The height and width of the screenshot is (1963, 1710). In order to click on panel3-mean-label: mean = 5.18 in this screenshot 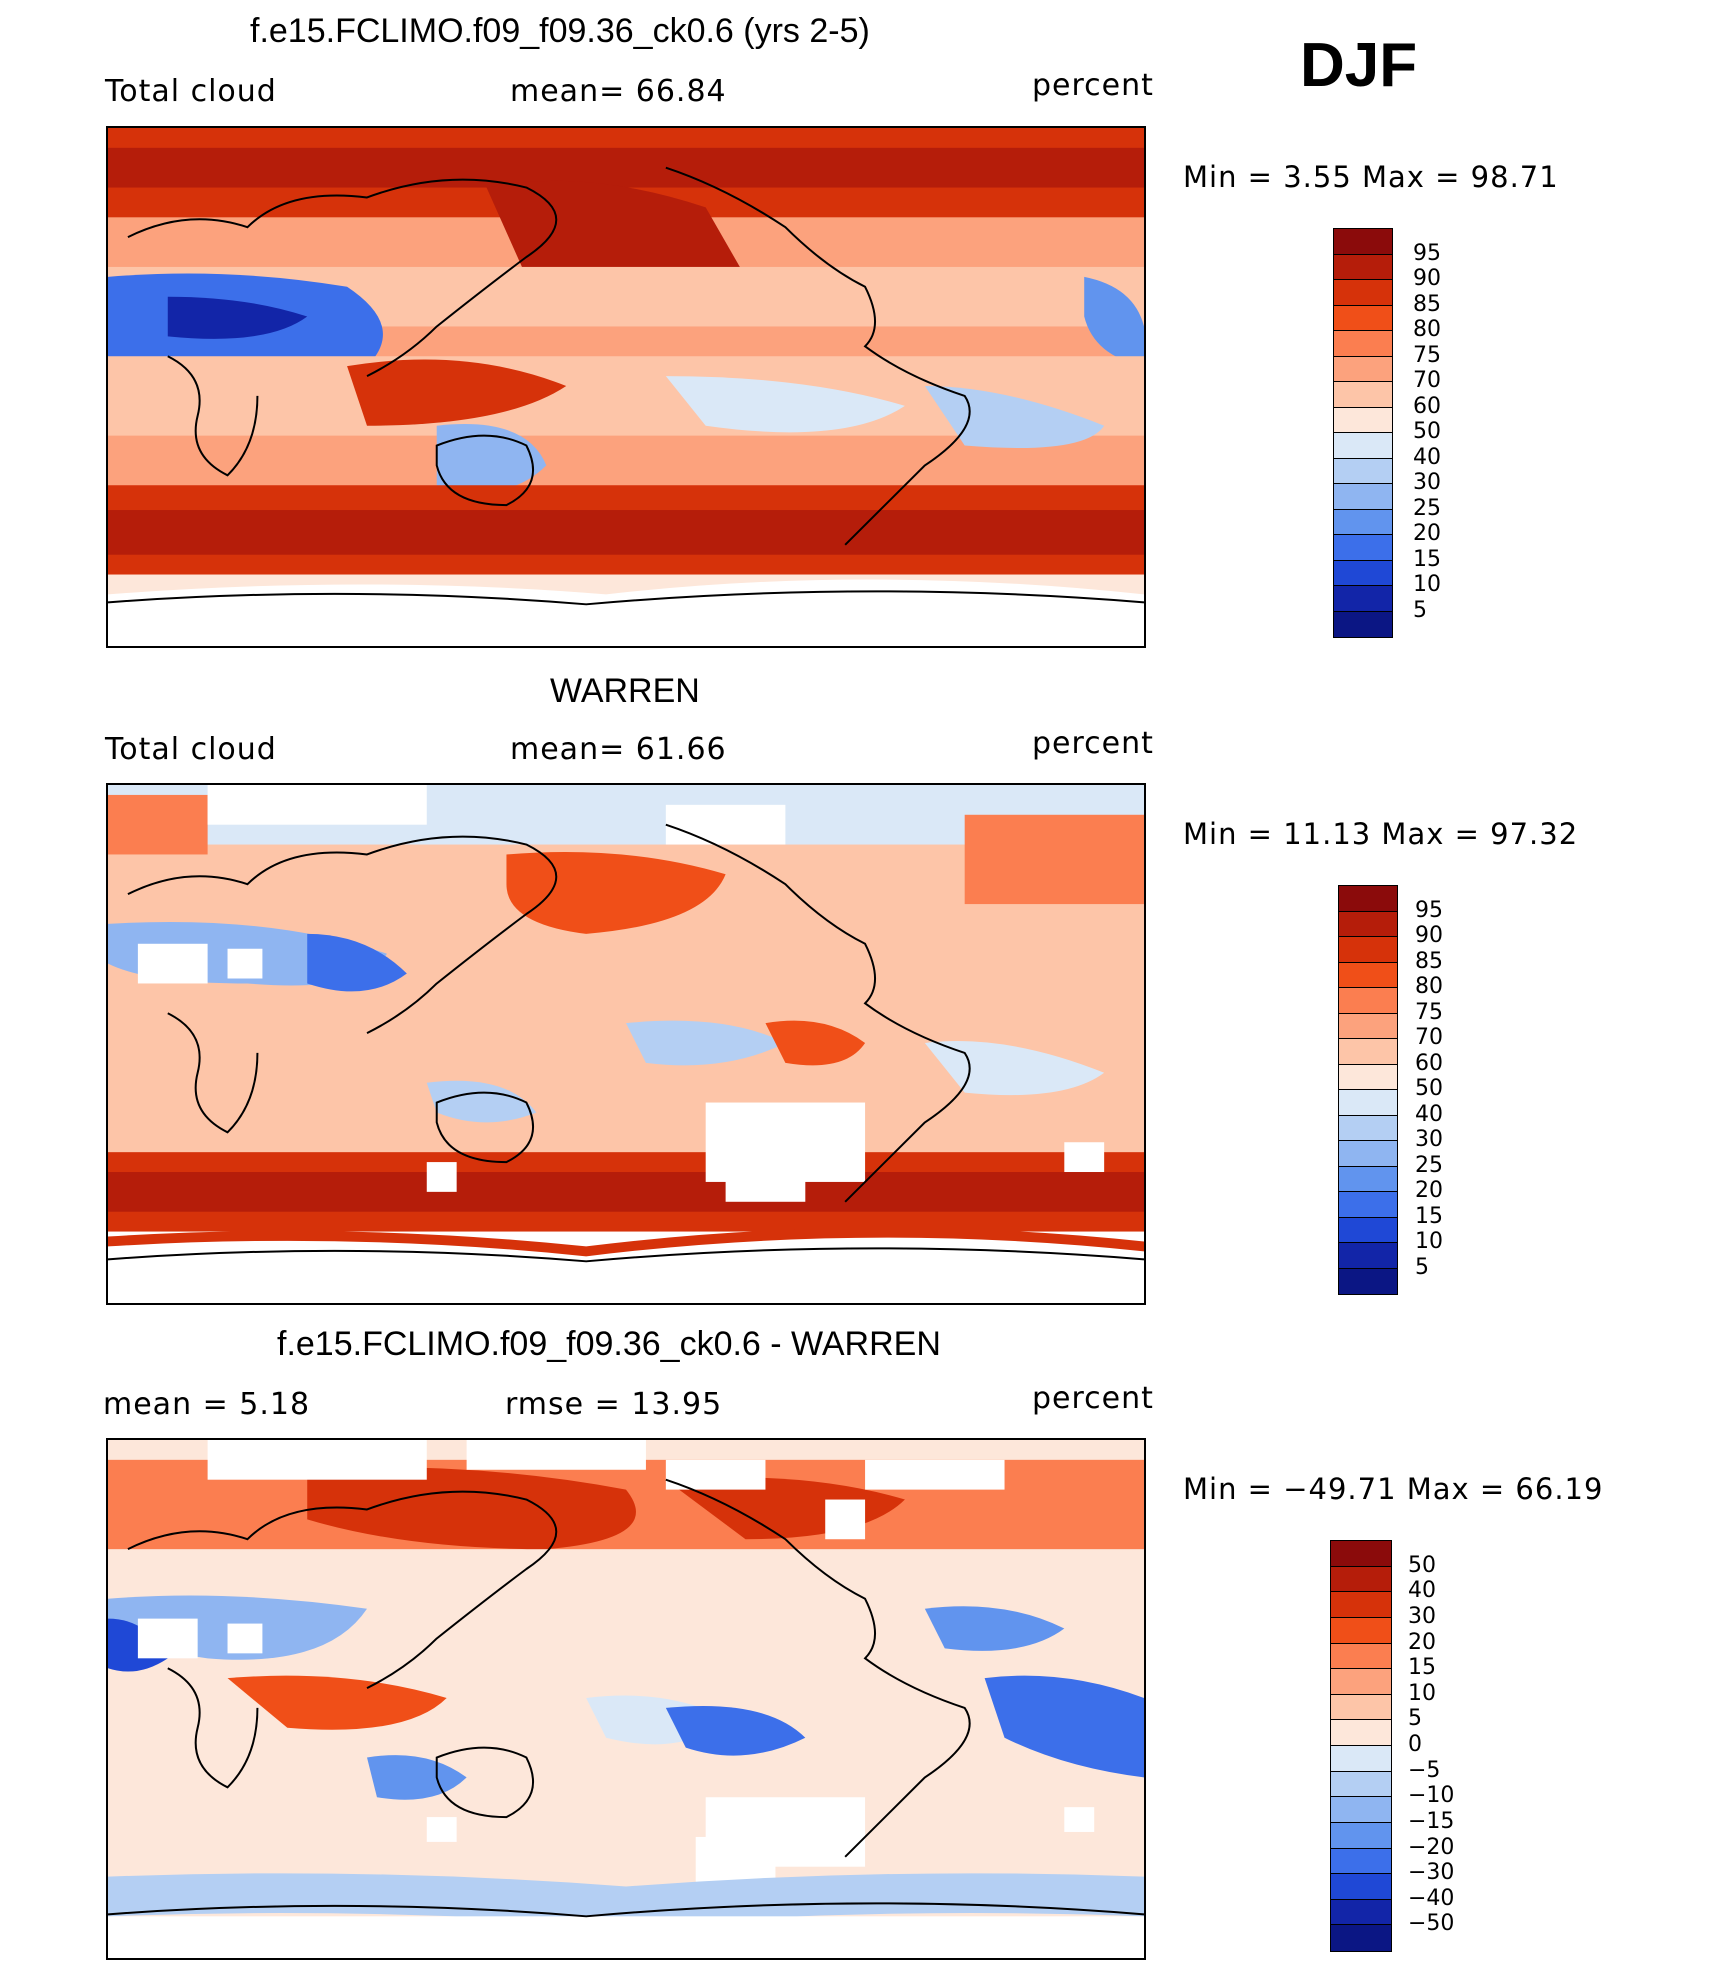, I will do `click(207, 1404)`.